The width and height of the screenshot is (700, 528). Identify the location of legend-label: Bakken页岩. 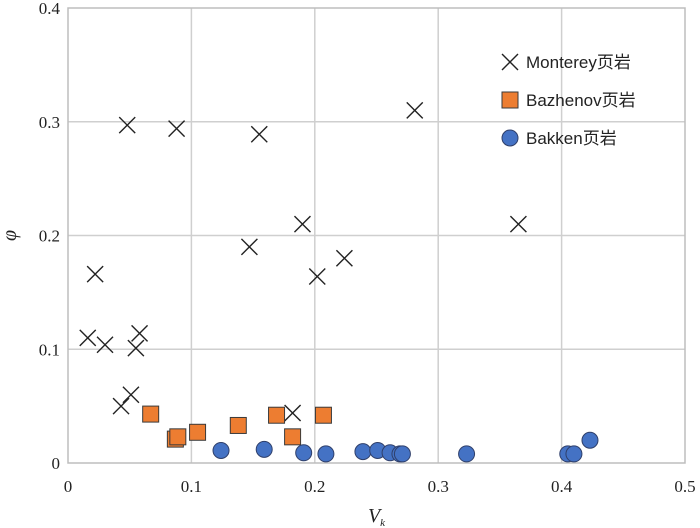
(571, 138).